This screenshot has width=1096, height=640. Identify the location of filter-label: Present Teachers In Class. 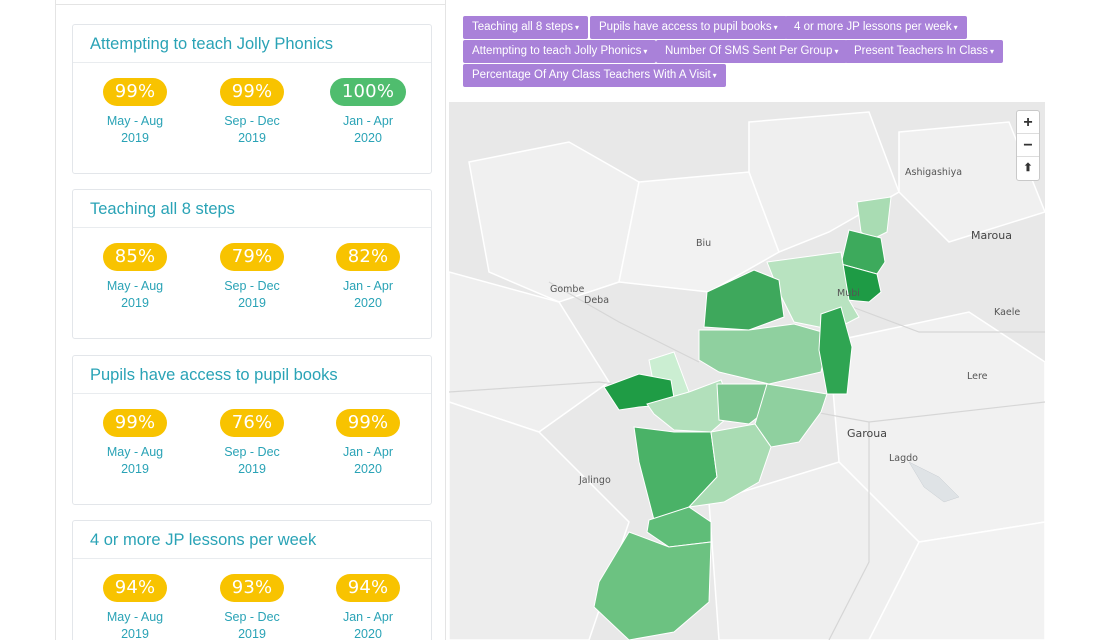
(921, 51).